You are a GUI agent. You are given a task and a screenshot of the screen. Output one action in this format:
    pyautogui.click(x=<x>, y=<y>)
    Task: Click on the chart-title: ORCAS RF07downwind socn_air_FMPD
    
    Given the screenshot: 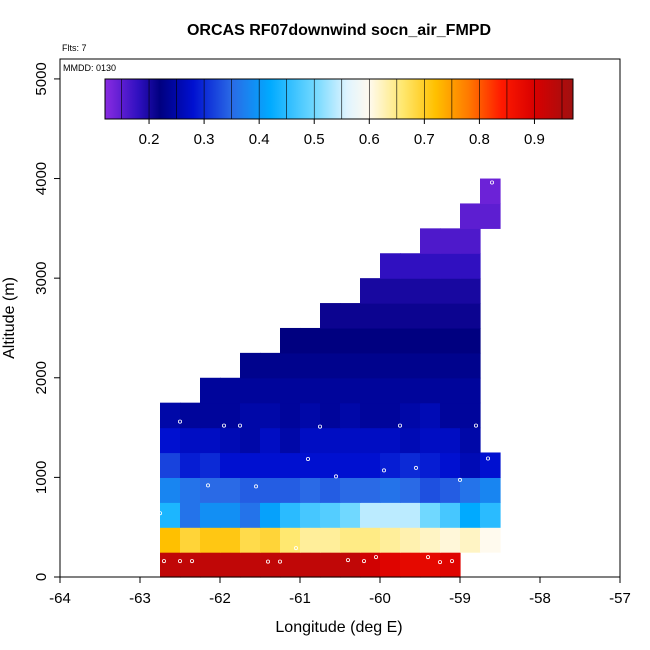 What is the action you would take?
    pyautogui.click(x=339, y=30)
    